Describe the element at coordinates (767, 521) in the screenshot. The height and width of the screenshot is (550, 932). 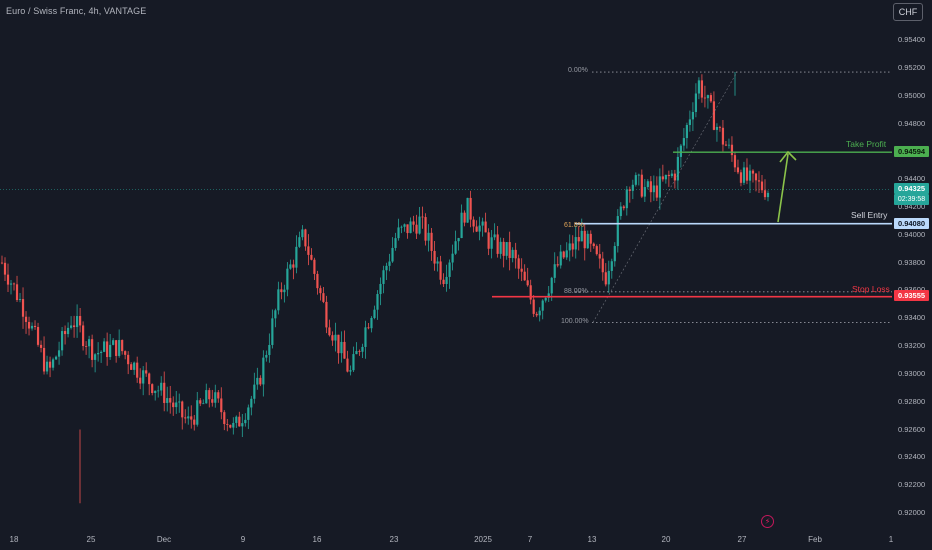
I see `replay-icon: ⚡` at that location.